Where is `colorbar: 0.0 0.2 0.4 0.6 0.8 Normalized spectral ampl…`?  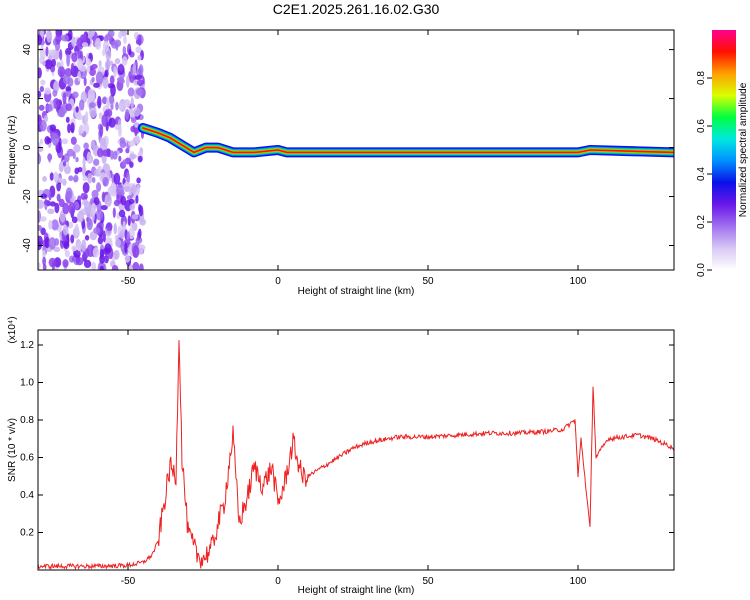 colorbar: 0.0 0.2 0.4 0.6 0.8 Normalized spectral ampl… is located at coordinates (722, 153).